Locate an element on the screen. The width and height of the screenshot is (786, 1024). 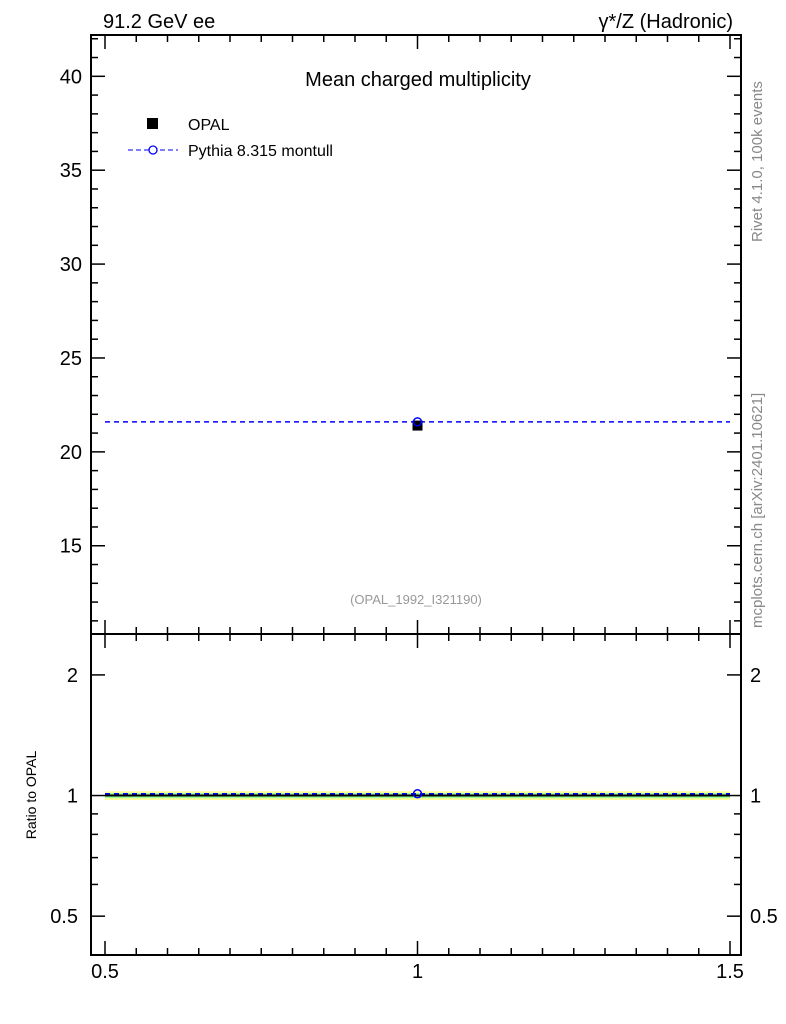
ratio-y-tick-label-right: 1 is located at coordinates (755, 797).